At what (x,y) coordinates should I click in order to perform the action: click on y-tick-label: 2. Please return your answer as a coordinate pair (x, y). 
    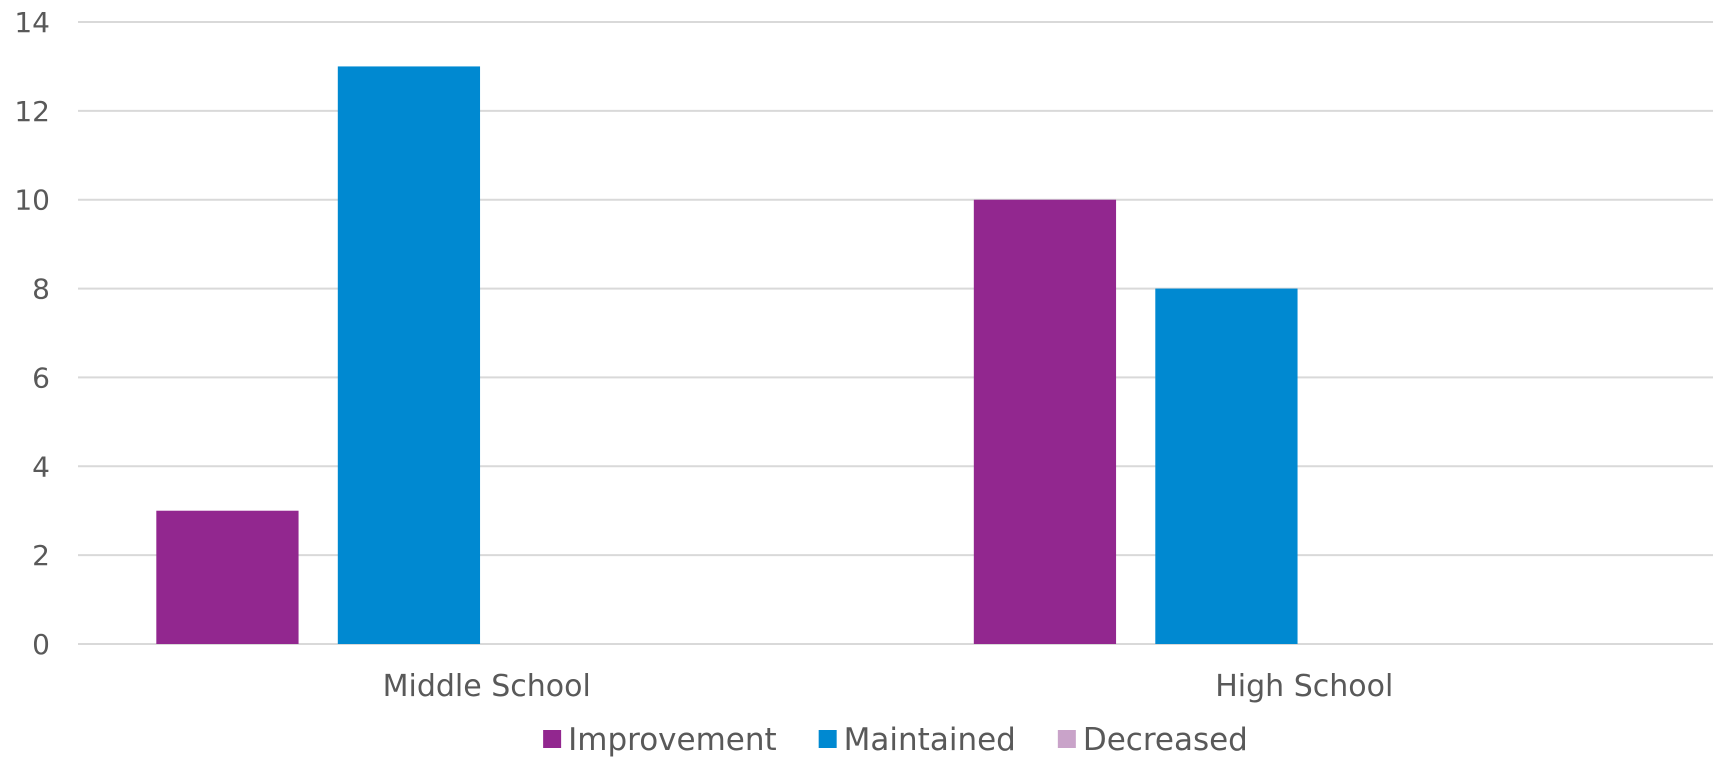
    Looking at the image, I should click on (41, 555).